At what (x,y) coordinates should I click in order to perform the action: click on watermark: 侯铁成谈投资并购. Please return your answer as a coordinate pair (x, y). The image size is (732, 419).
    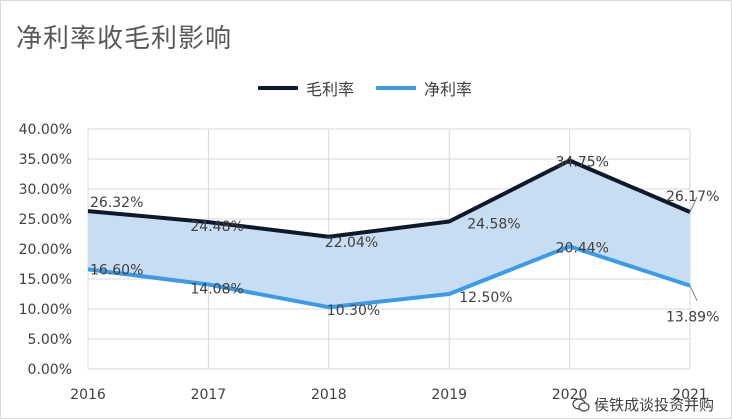
    Looking at the image, I should click on (643, 404).